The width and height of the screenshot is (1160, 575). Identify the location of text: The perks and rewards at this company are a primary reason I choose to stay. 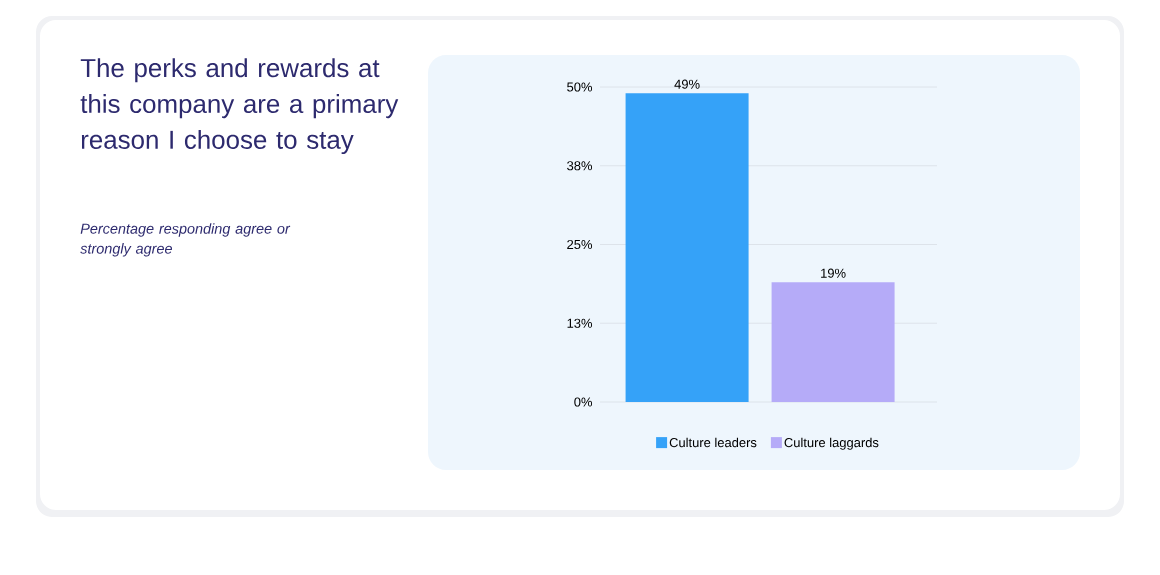
(239, 106).